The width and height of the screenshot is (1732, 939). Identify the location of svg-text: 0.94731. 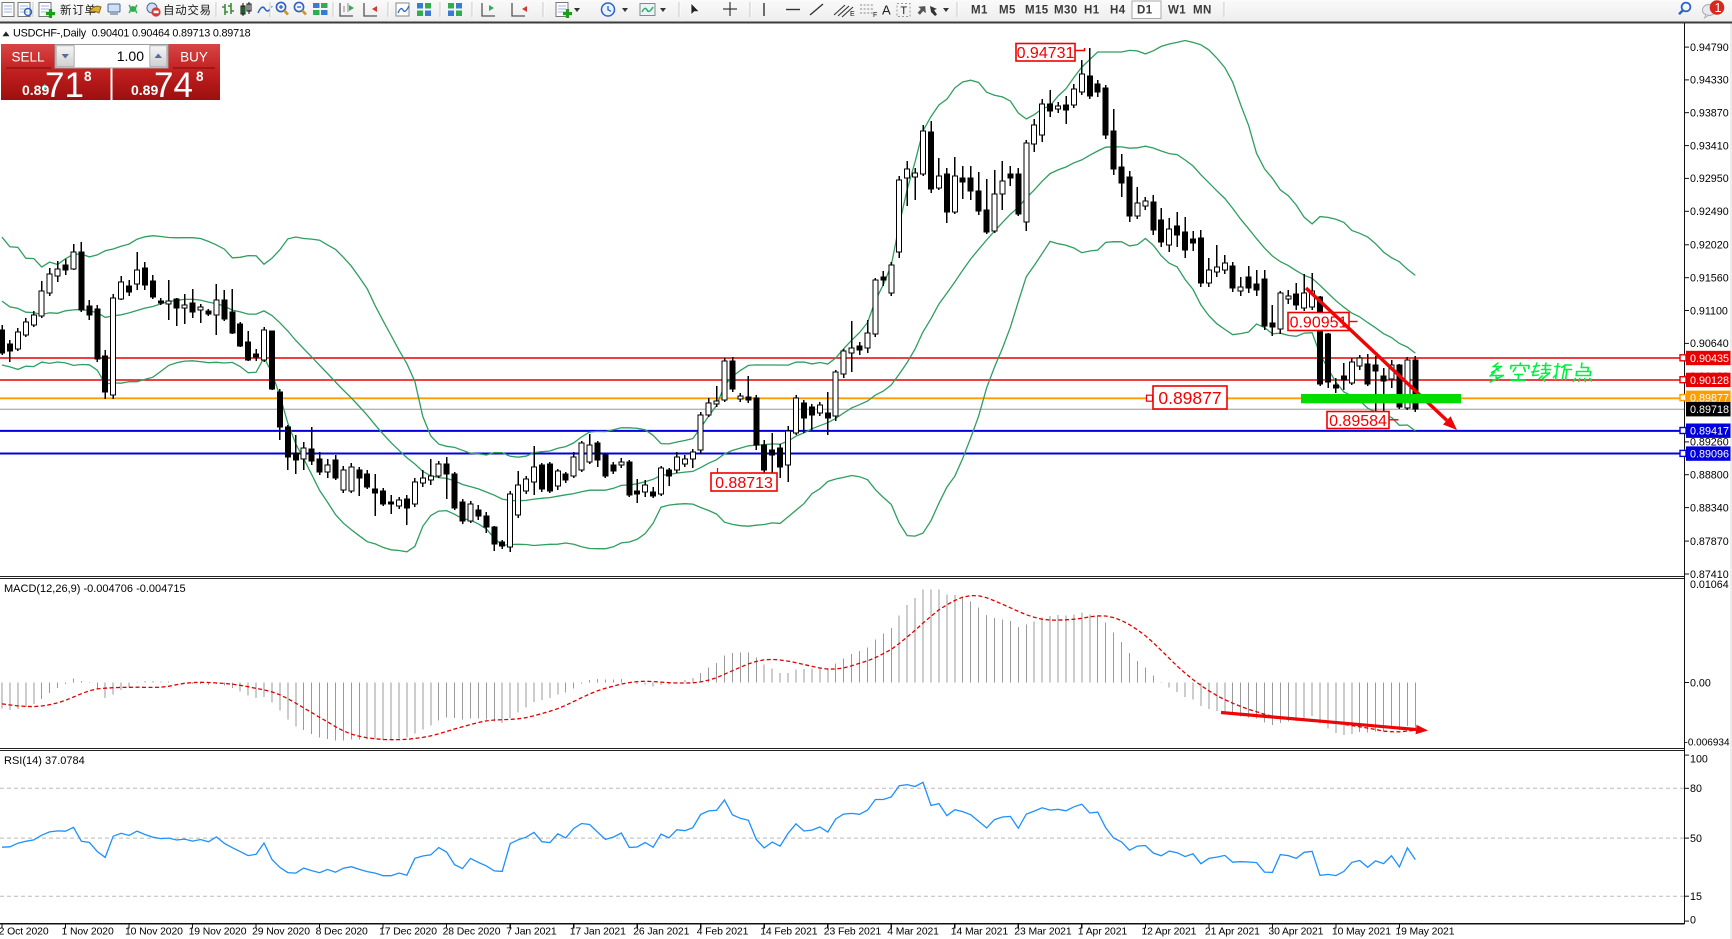
(1046, 53).